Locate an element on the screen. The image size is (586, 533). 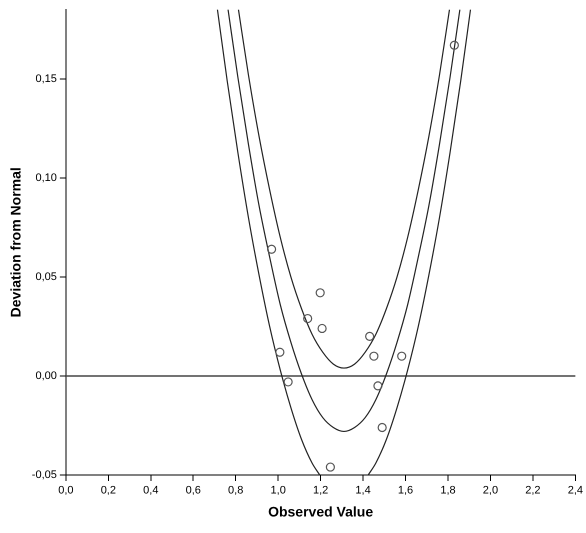
x-tick-label: 2,0 is located at coordinates (490, 490).